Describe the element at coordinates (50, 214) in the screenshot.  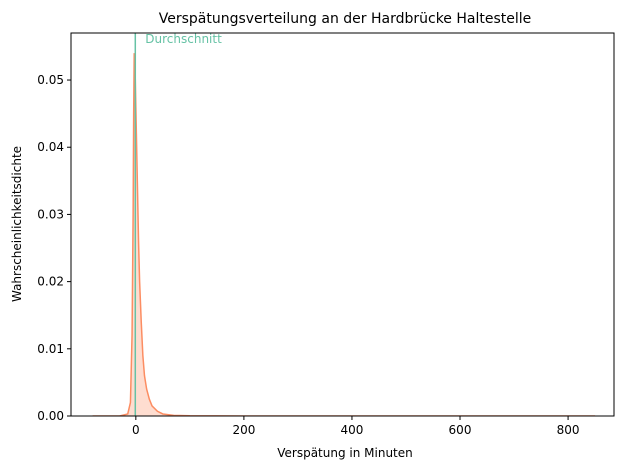
I see `y-tick-label: 0.03` at that location.